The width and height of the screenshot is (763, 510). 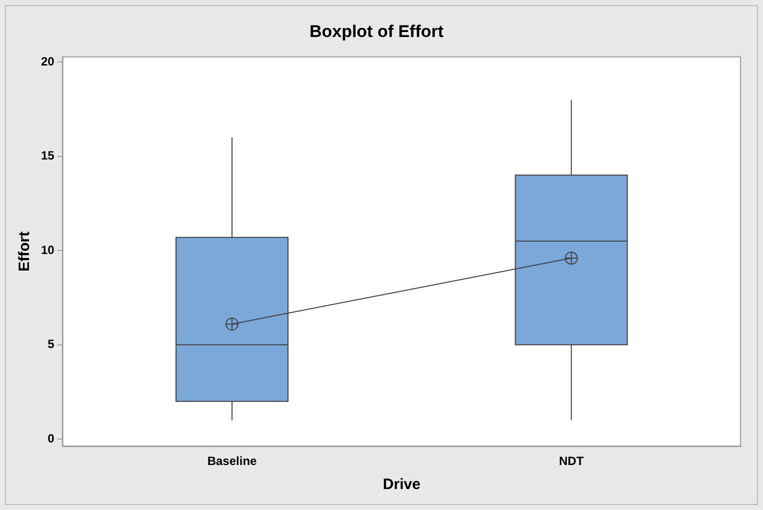 I want to click on y-tick-label: 0, so click(x=51, y=438).